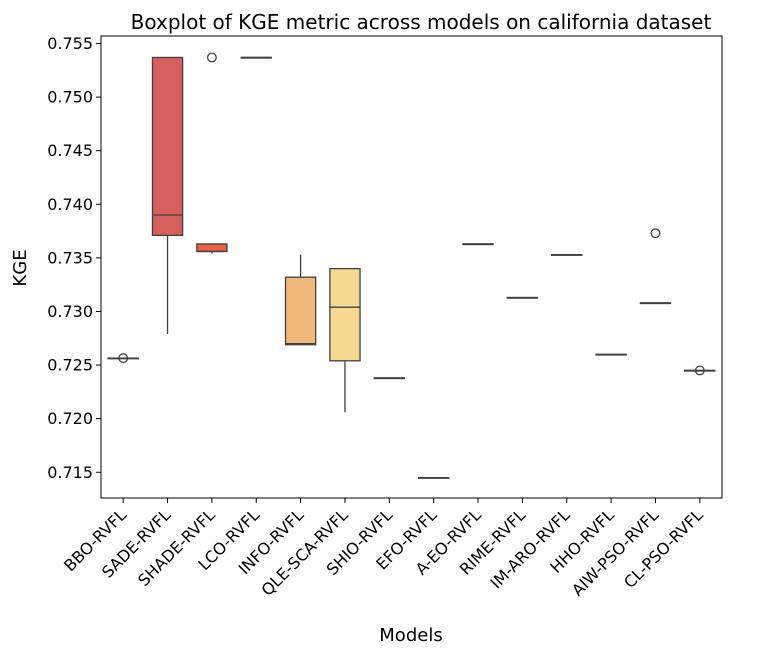  What do you see at coordinates (256, 57) in the screenshot?
I see `box-group-lco-rvfl` at bounding box center [256, 57].